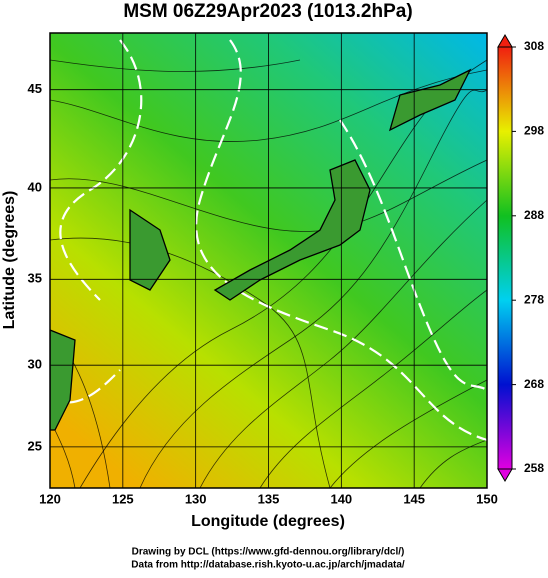 Image resolution: width=548 pixels, height=578 pixels. I want to click on x-tick-label: 150, so click(487, 498).